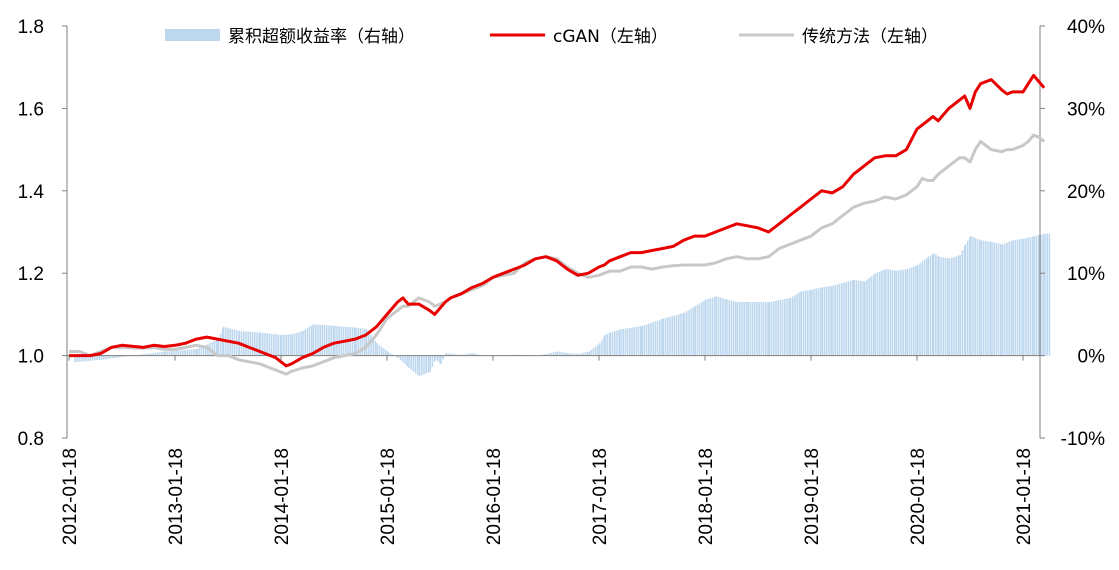 This screenshot has height=570, width=1119. Describe the element at coordinates (31, 109) in the screenshot. I see `left-tick-label: 1.6` at that location.